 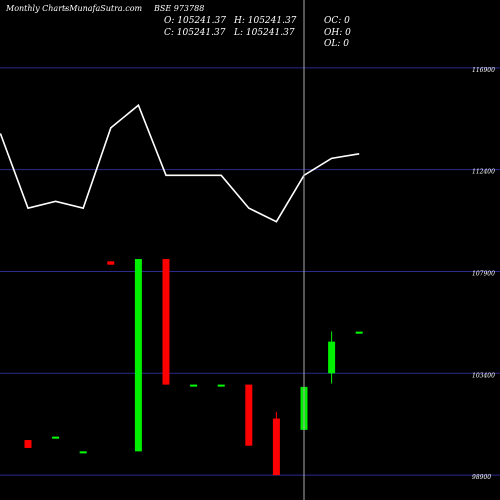 I want to click on y-axis-ticks: 116900 112400 107900 103400 98900, so click(x=483, y=274).